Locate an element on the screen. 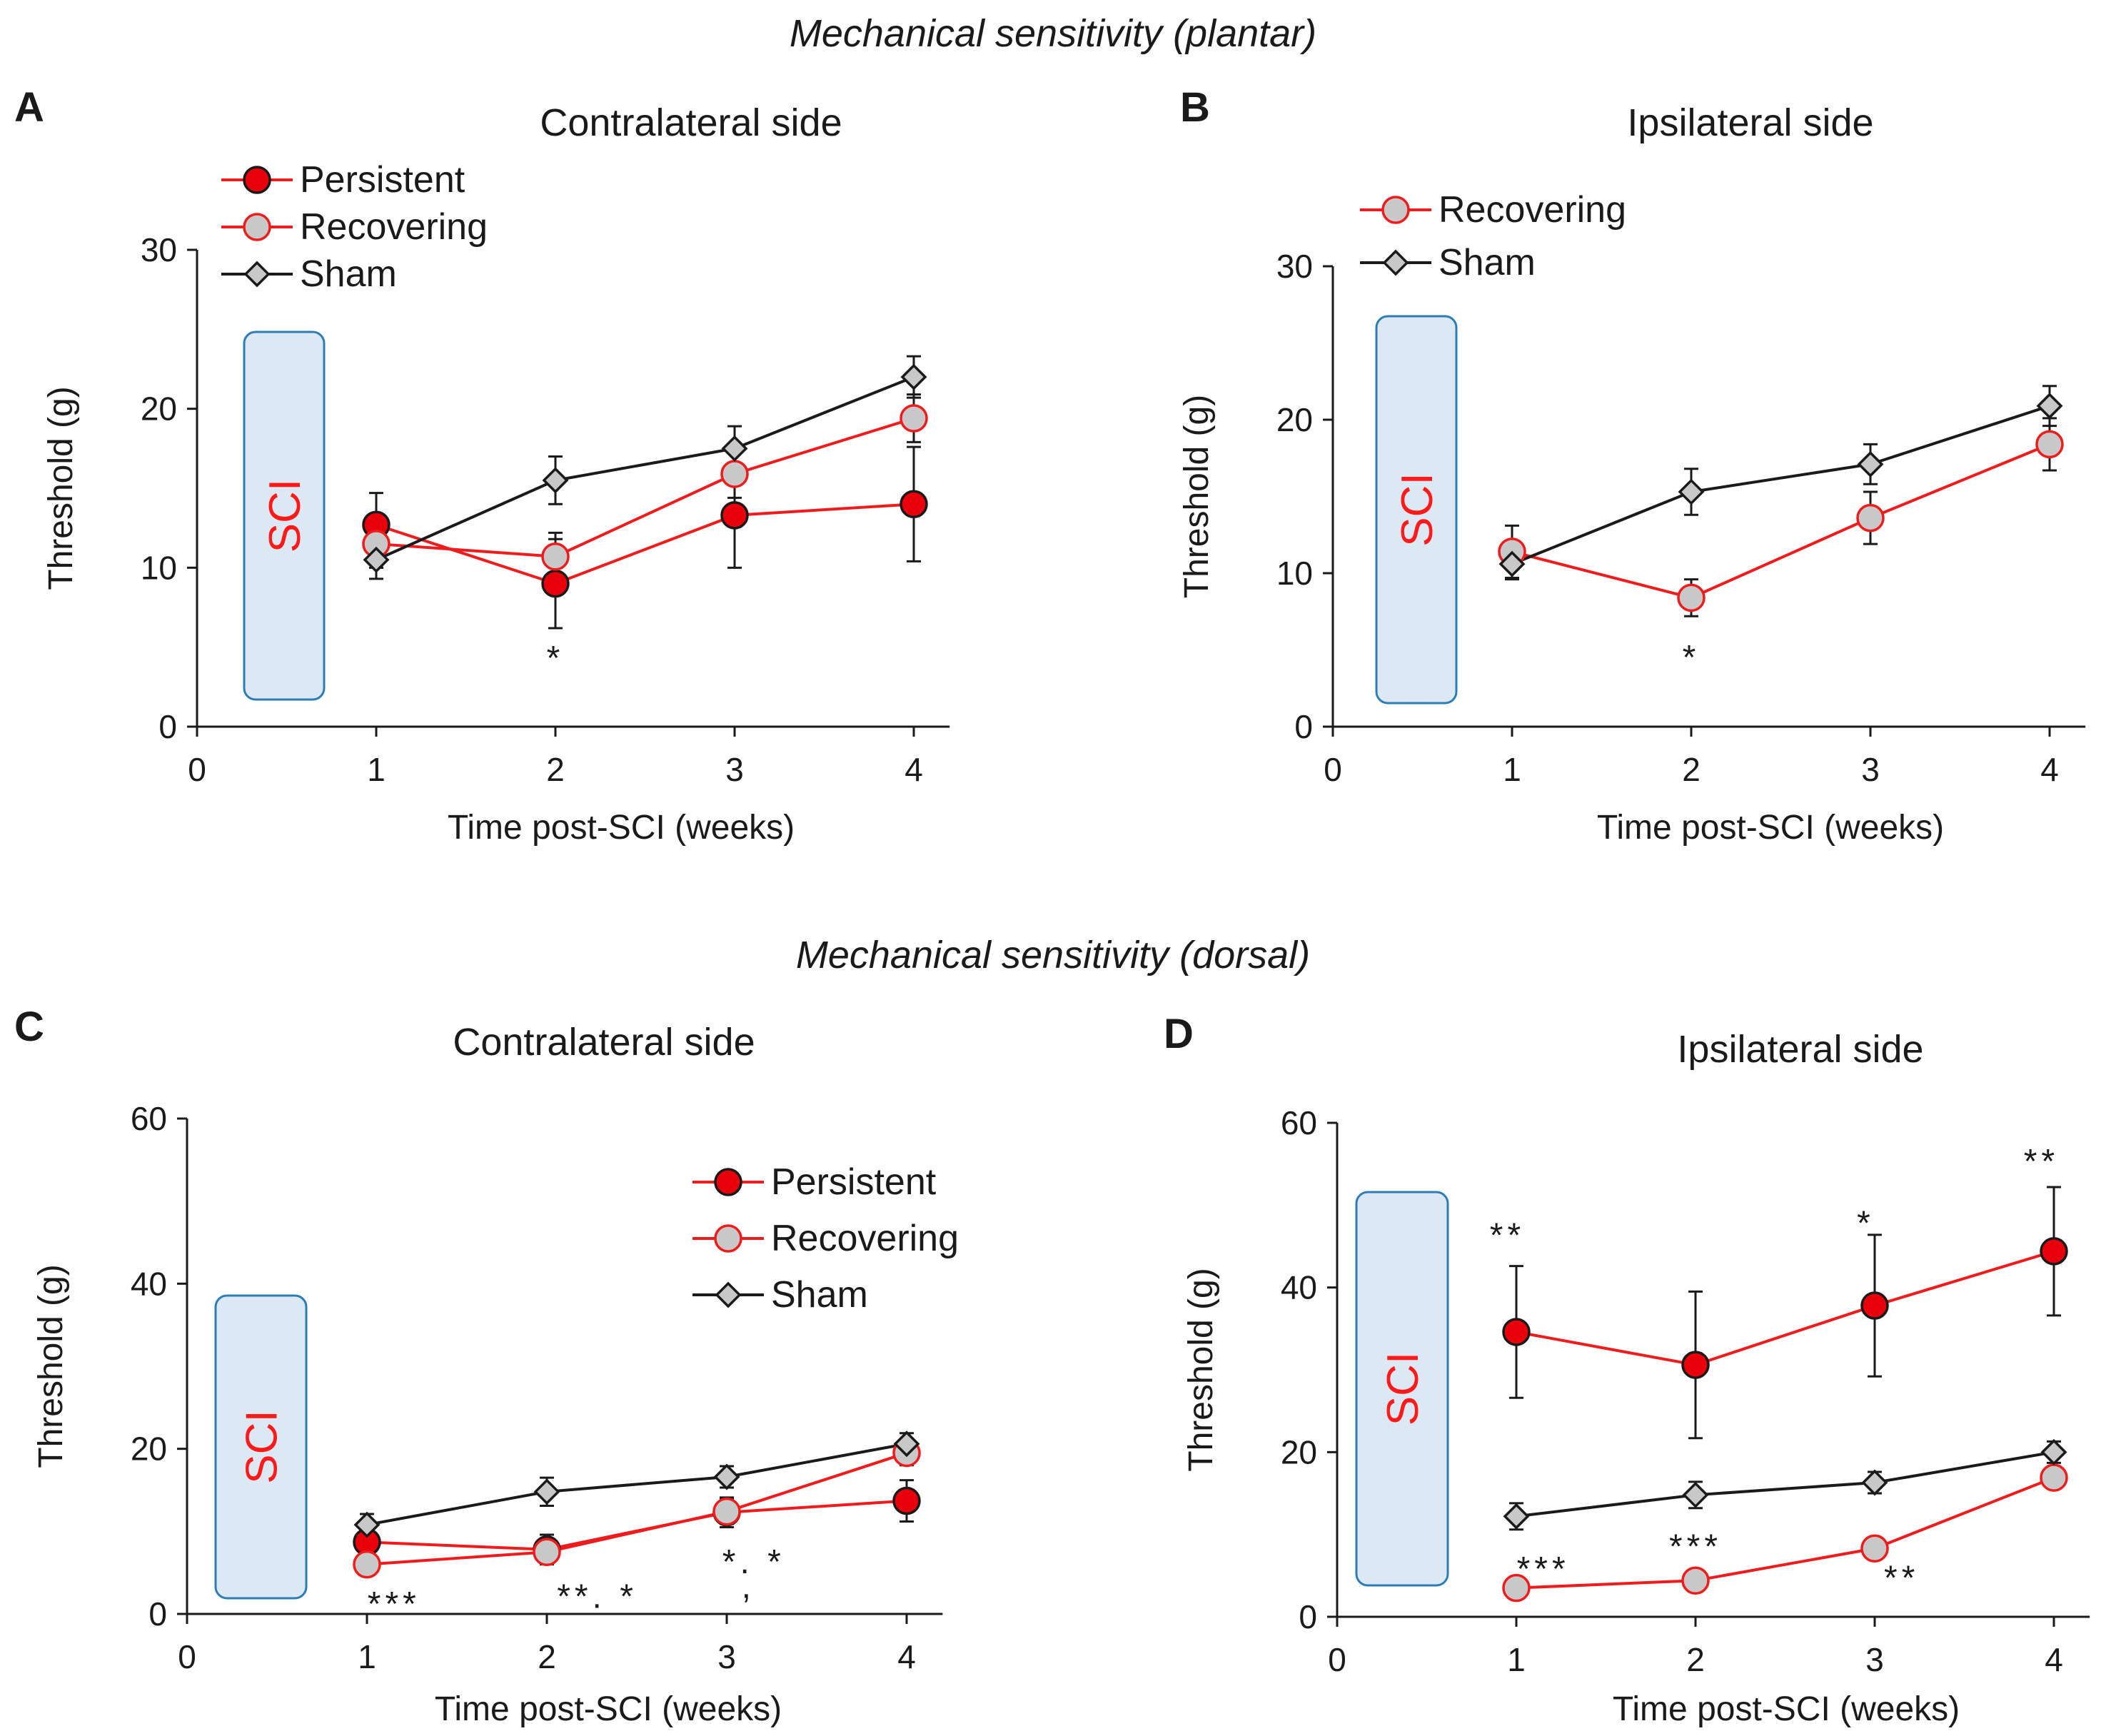 The width and height of the screenshot is (2106, 1736). panel-label: C is located at coordinates (29, 1027).